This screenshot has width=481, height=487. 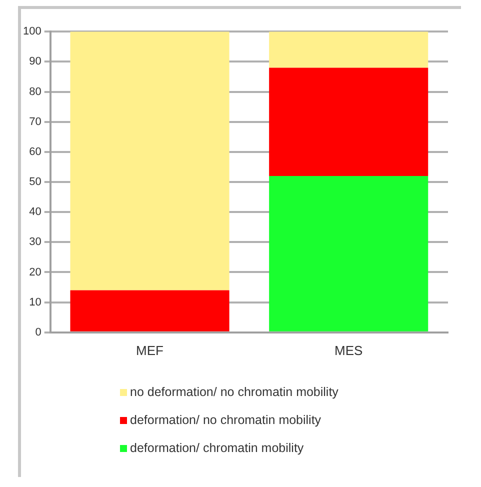 I want to click on x-tick-label: MEF, so click(x=150, y=350).